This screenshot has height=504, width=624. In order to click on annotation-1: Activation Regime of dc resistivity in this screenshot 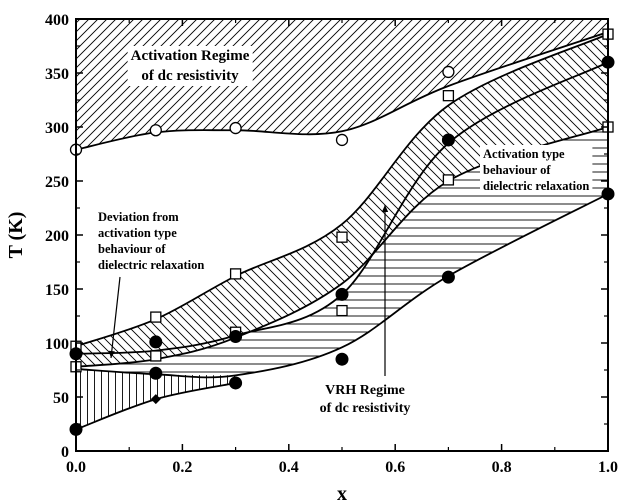, I will do `click(190, 66)`.